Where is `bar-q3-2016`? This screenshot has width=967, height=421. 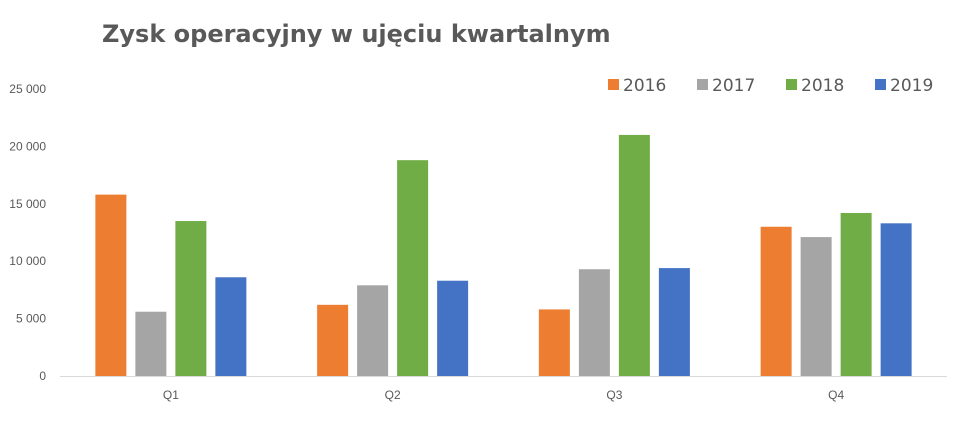 bar-q3-2016 is located at coordinates (554, 342).